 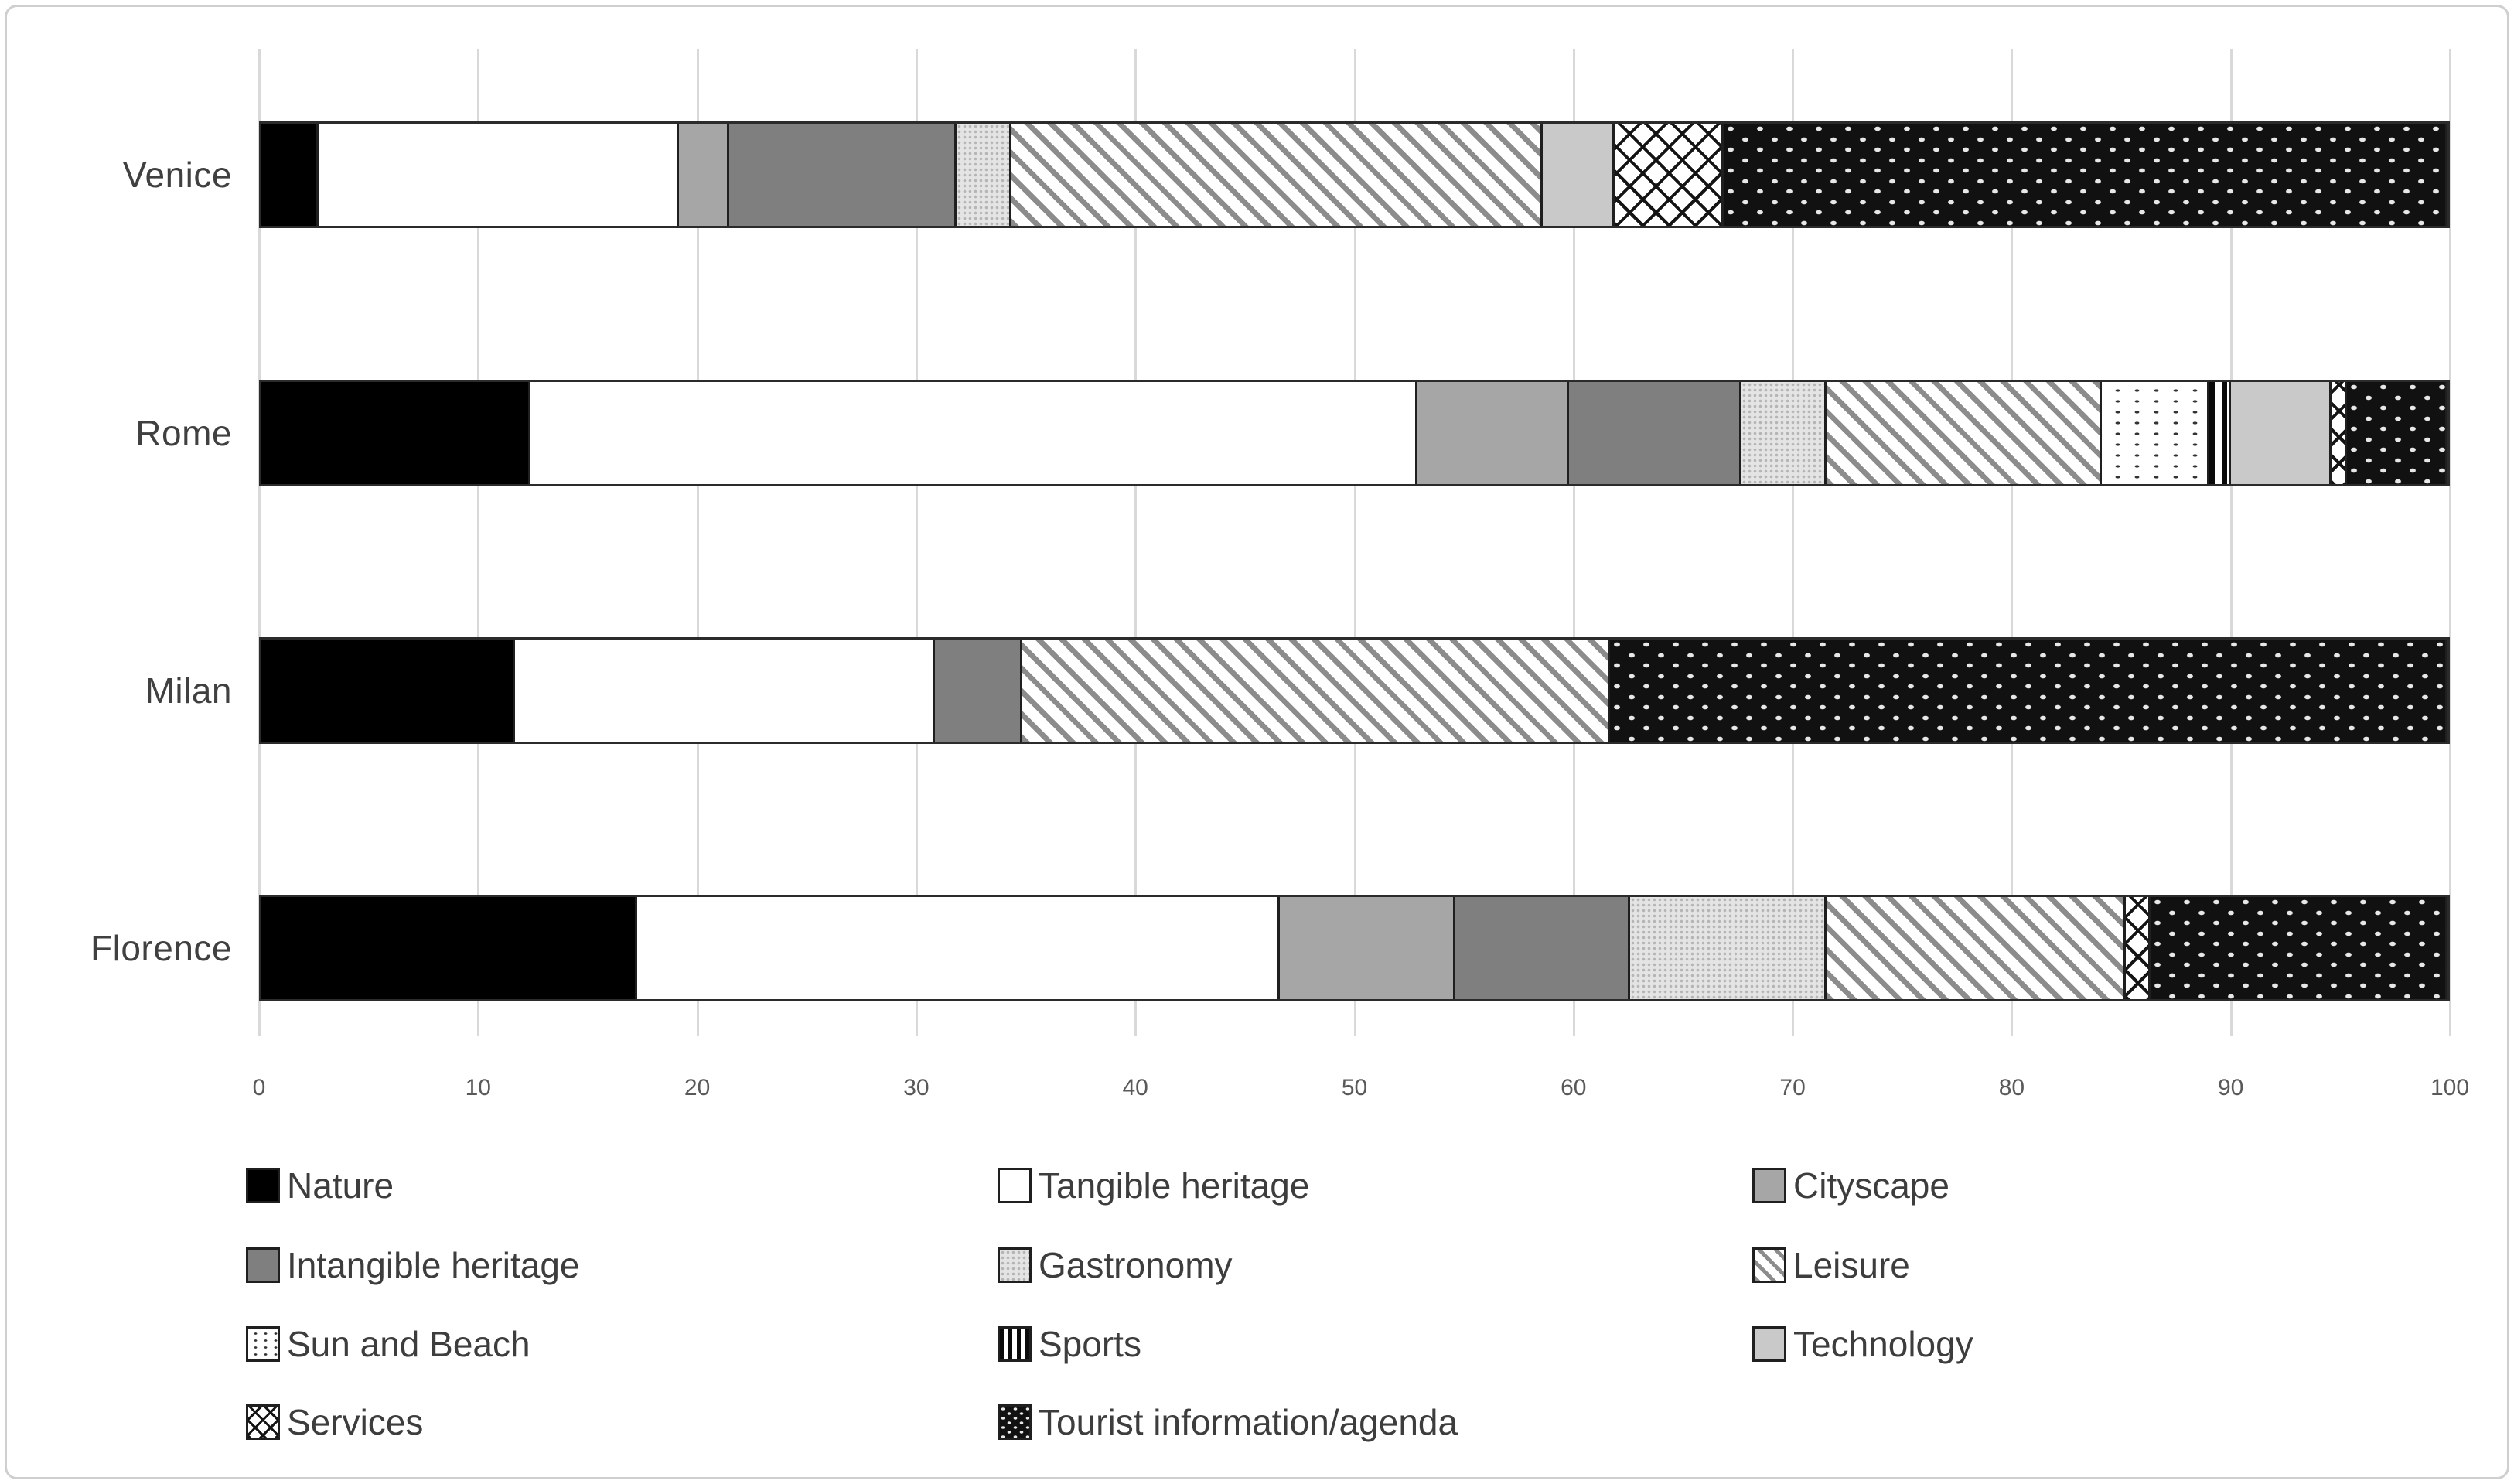 What do you see at coordinates (1669, 175) in the screenshot?
I see `bar-segment-venice-services` at bounding box center [1669, 175].